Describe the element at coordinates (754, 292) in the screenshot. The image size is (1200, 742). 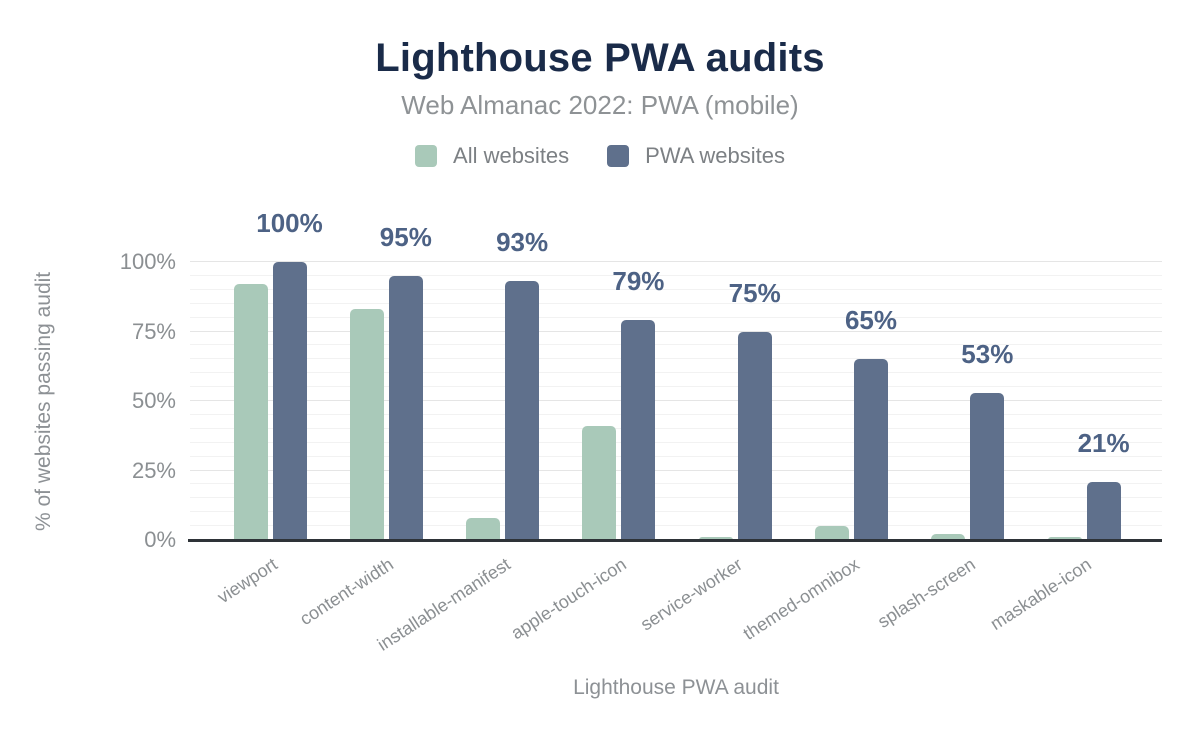
I see `bar-value-label-service-worker: 75%` at that location.